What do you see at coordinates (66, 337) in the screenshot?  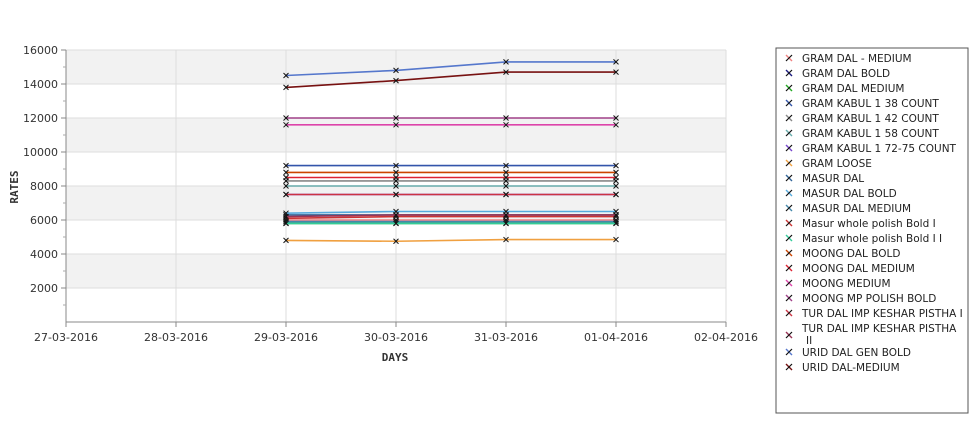 I see `x-tick-label: 27-03-2016` at bounding box center [66, 337].